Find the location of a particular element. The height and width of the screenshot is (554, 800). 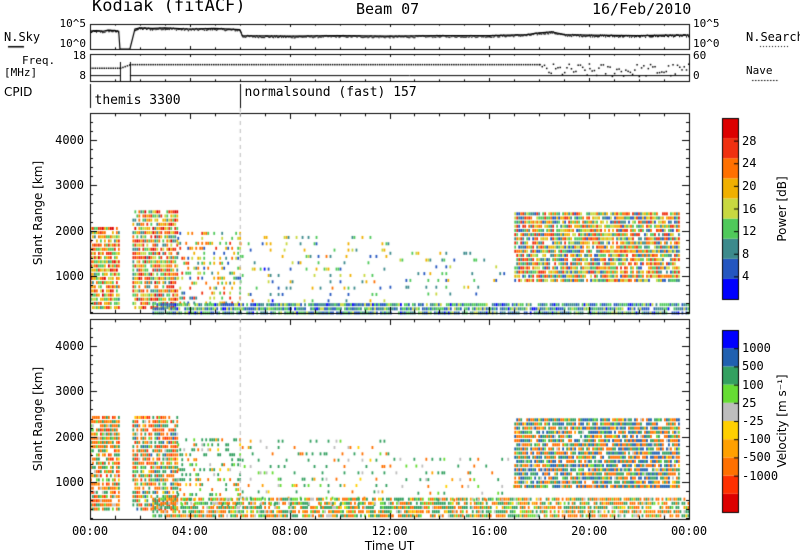

freq-left-units: [MHz] is located at coordinates (21, 72).